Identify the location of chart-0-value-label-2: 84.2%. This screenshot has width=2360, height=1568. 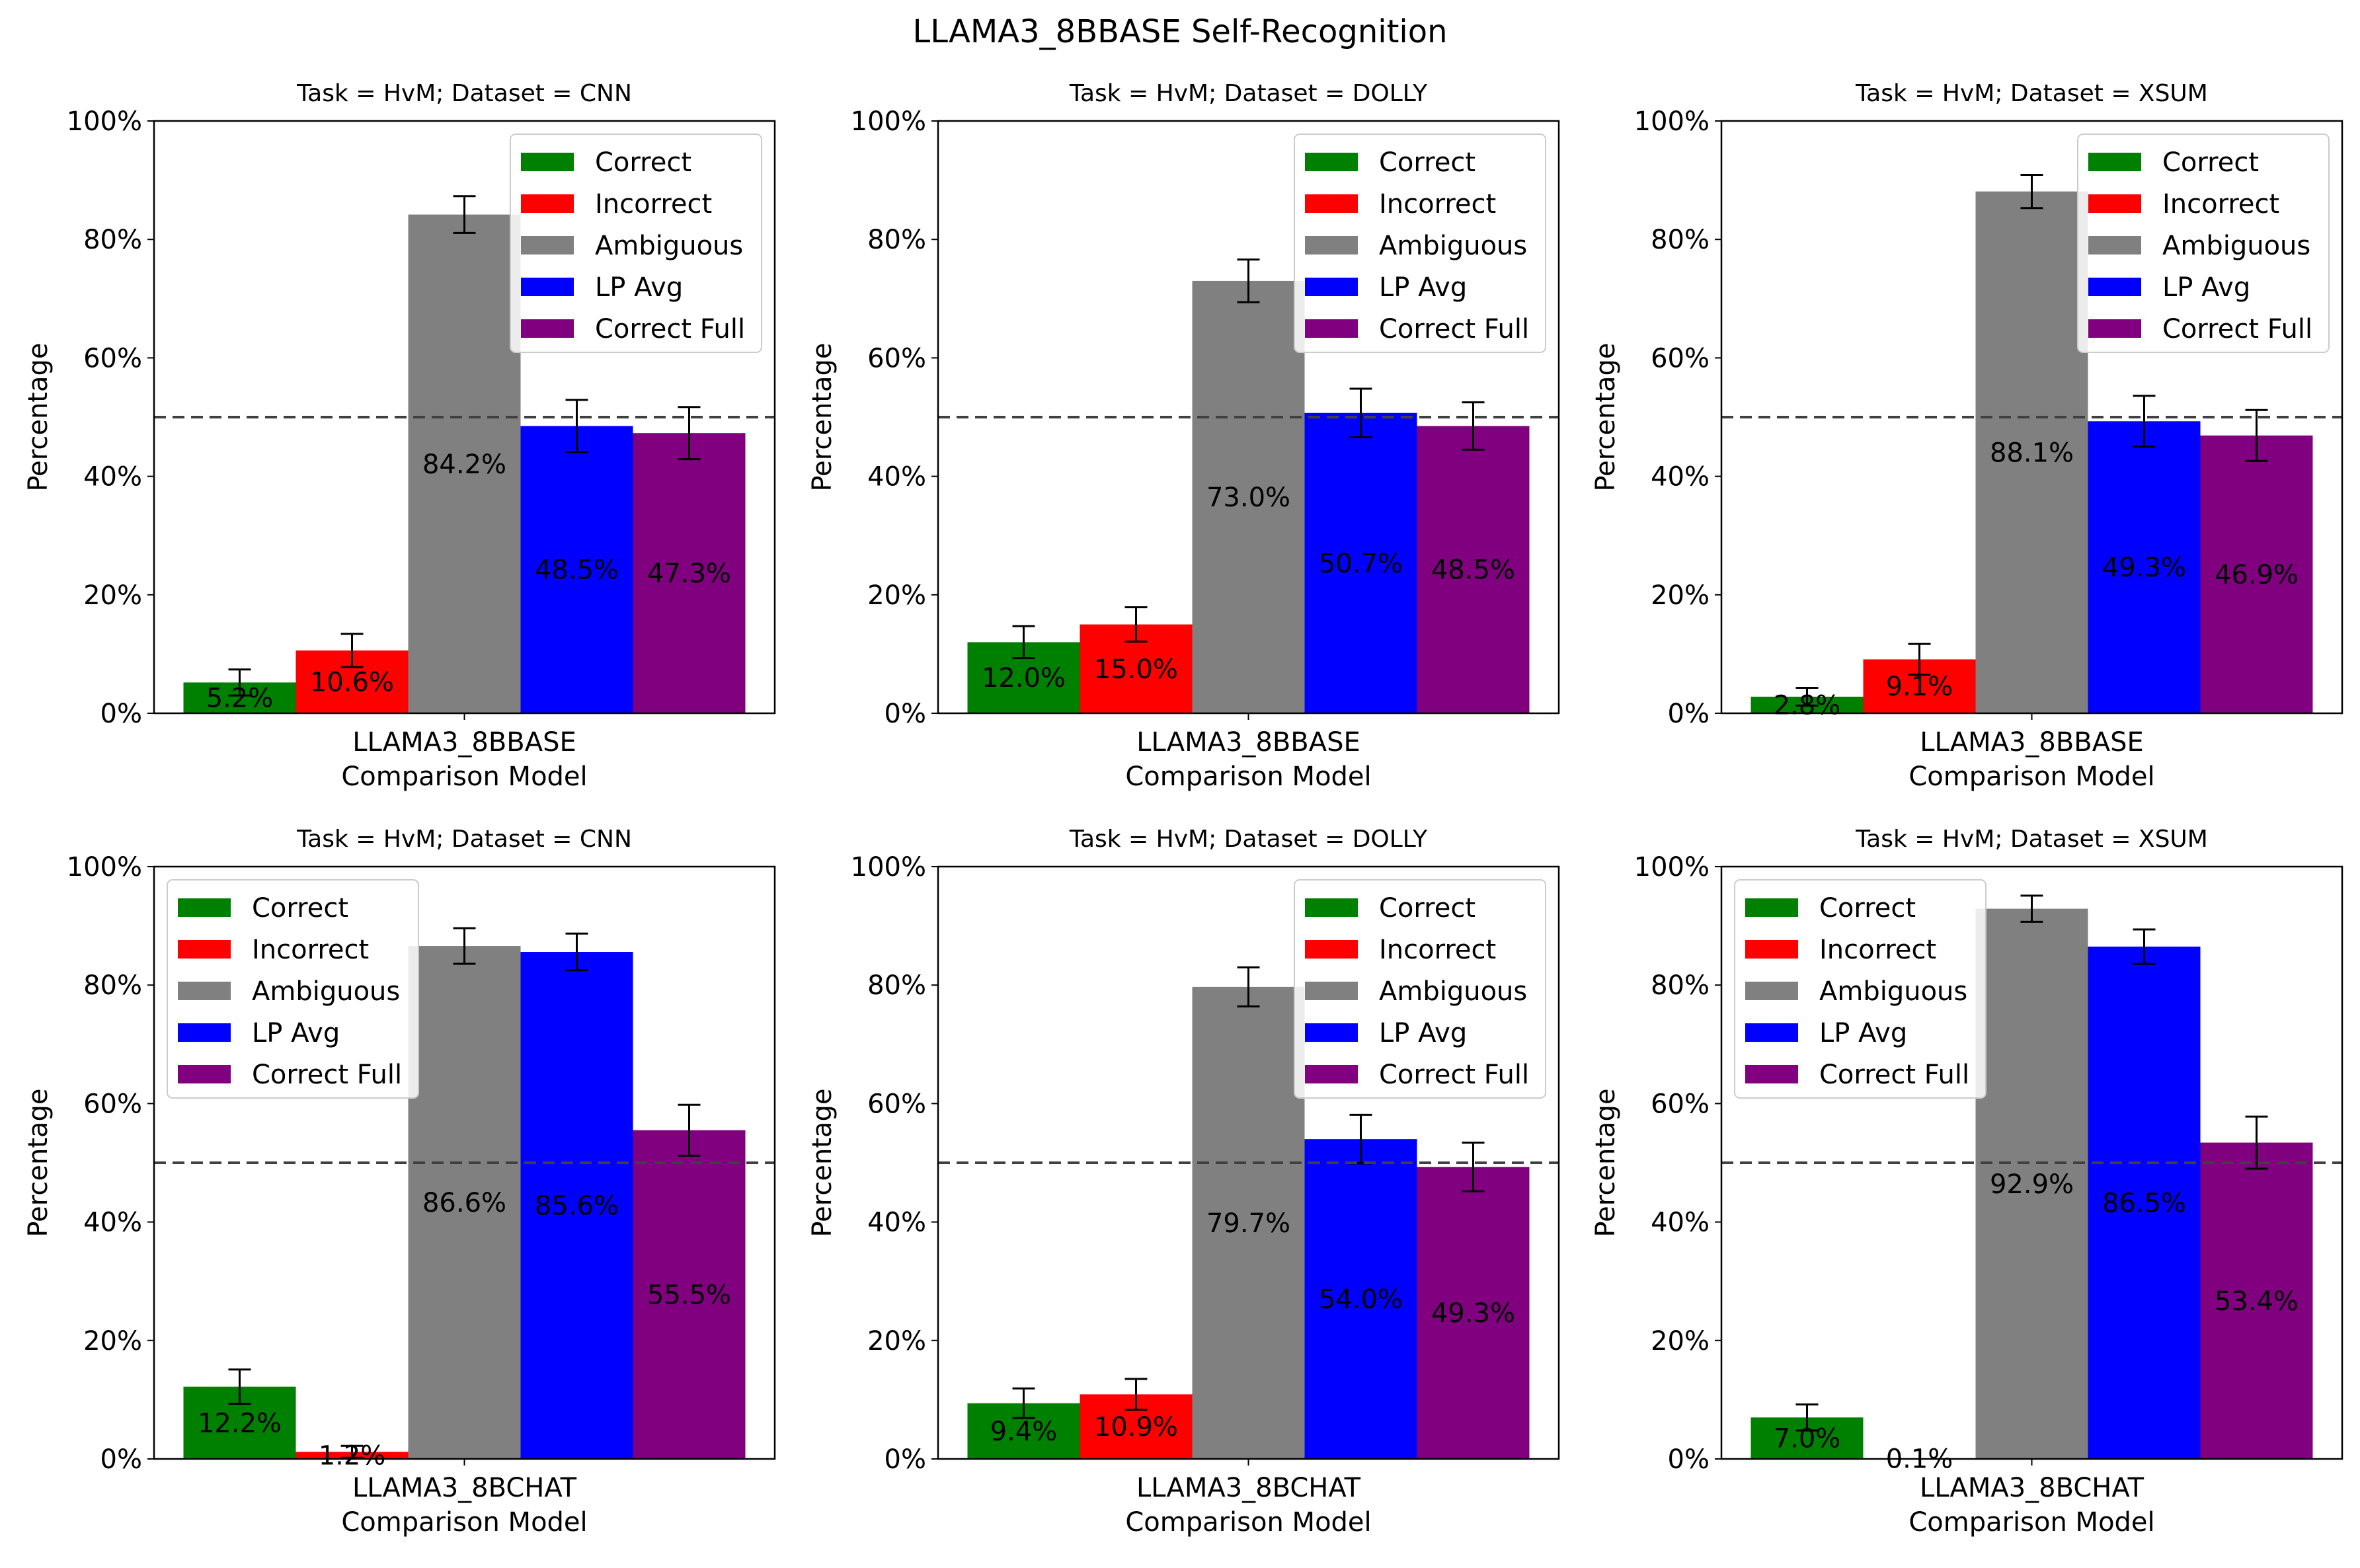
(464, 465).